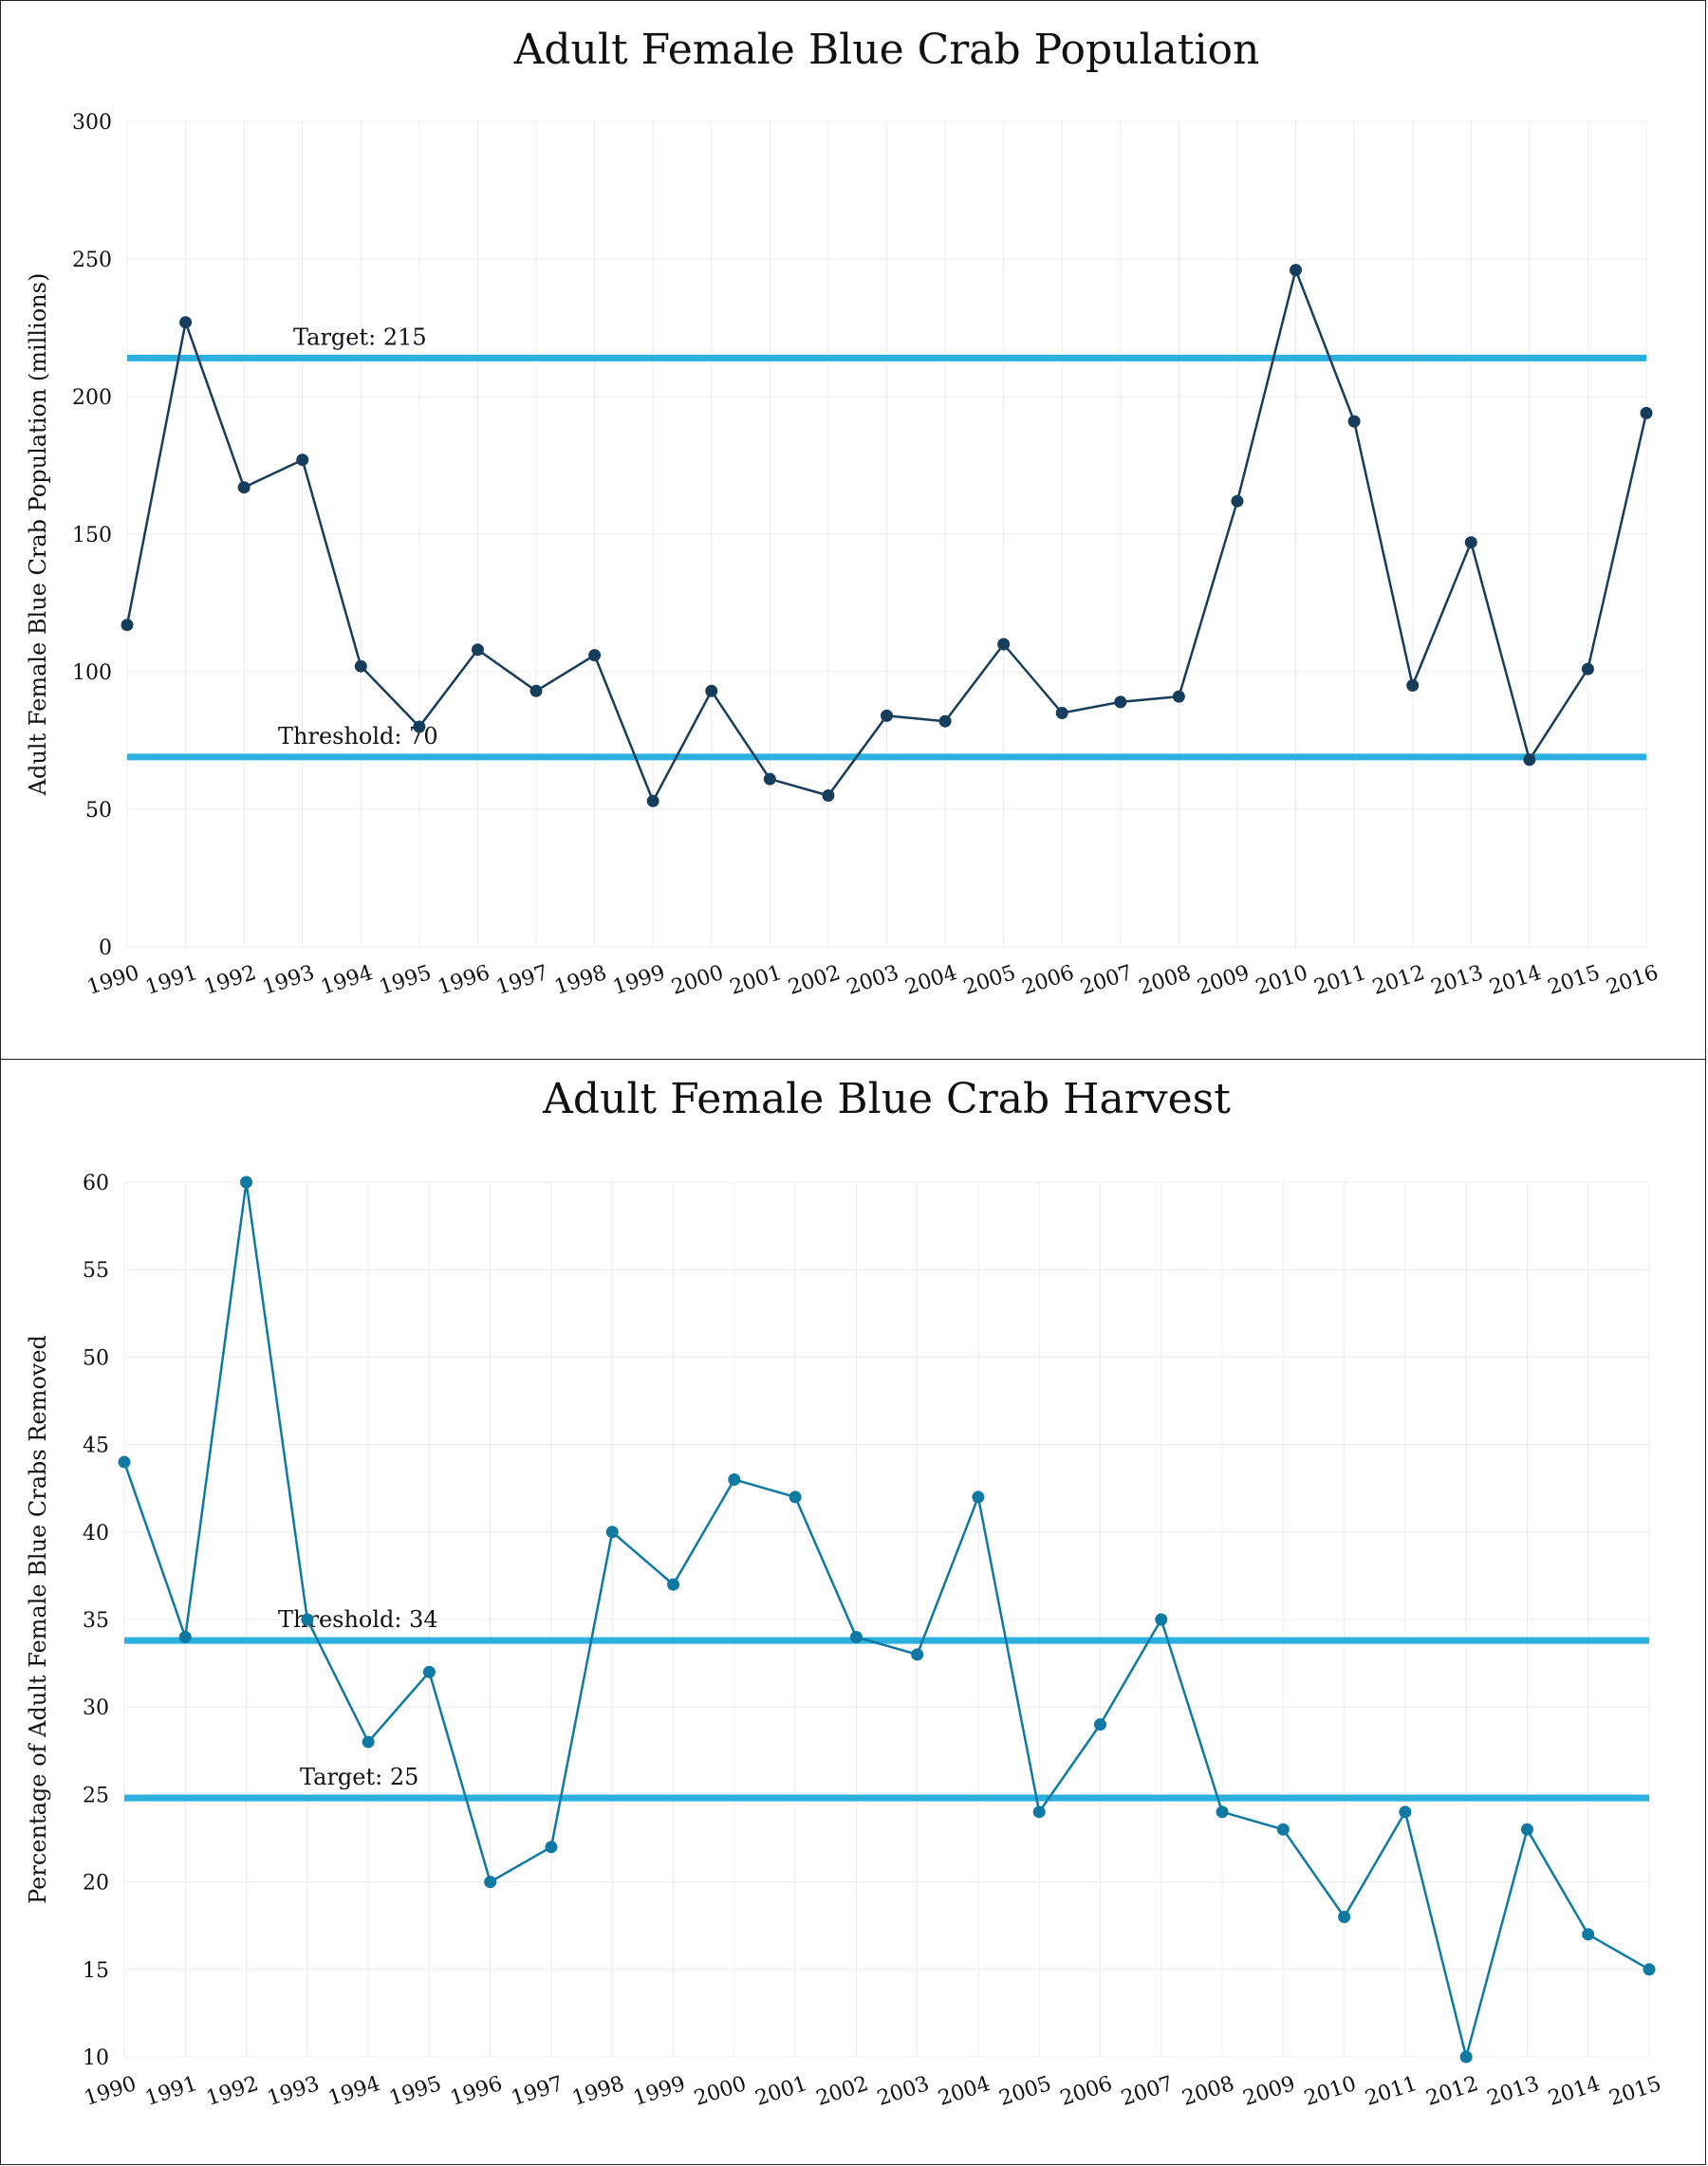 The height and width of the screenshot is (2166, 1708). What do you see at coordinates (360, 337) in the screenshot?
I see `reference-line-label: Target: 215` at bounding box center [360, 337].